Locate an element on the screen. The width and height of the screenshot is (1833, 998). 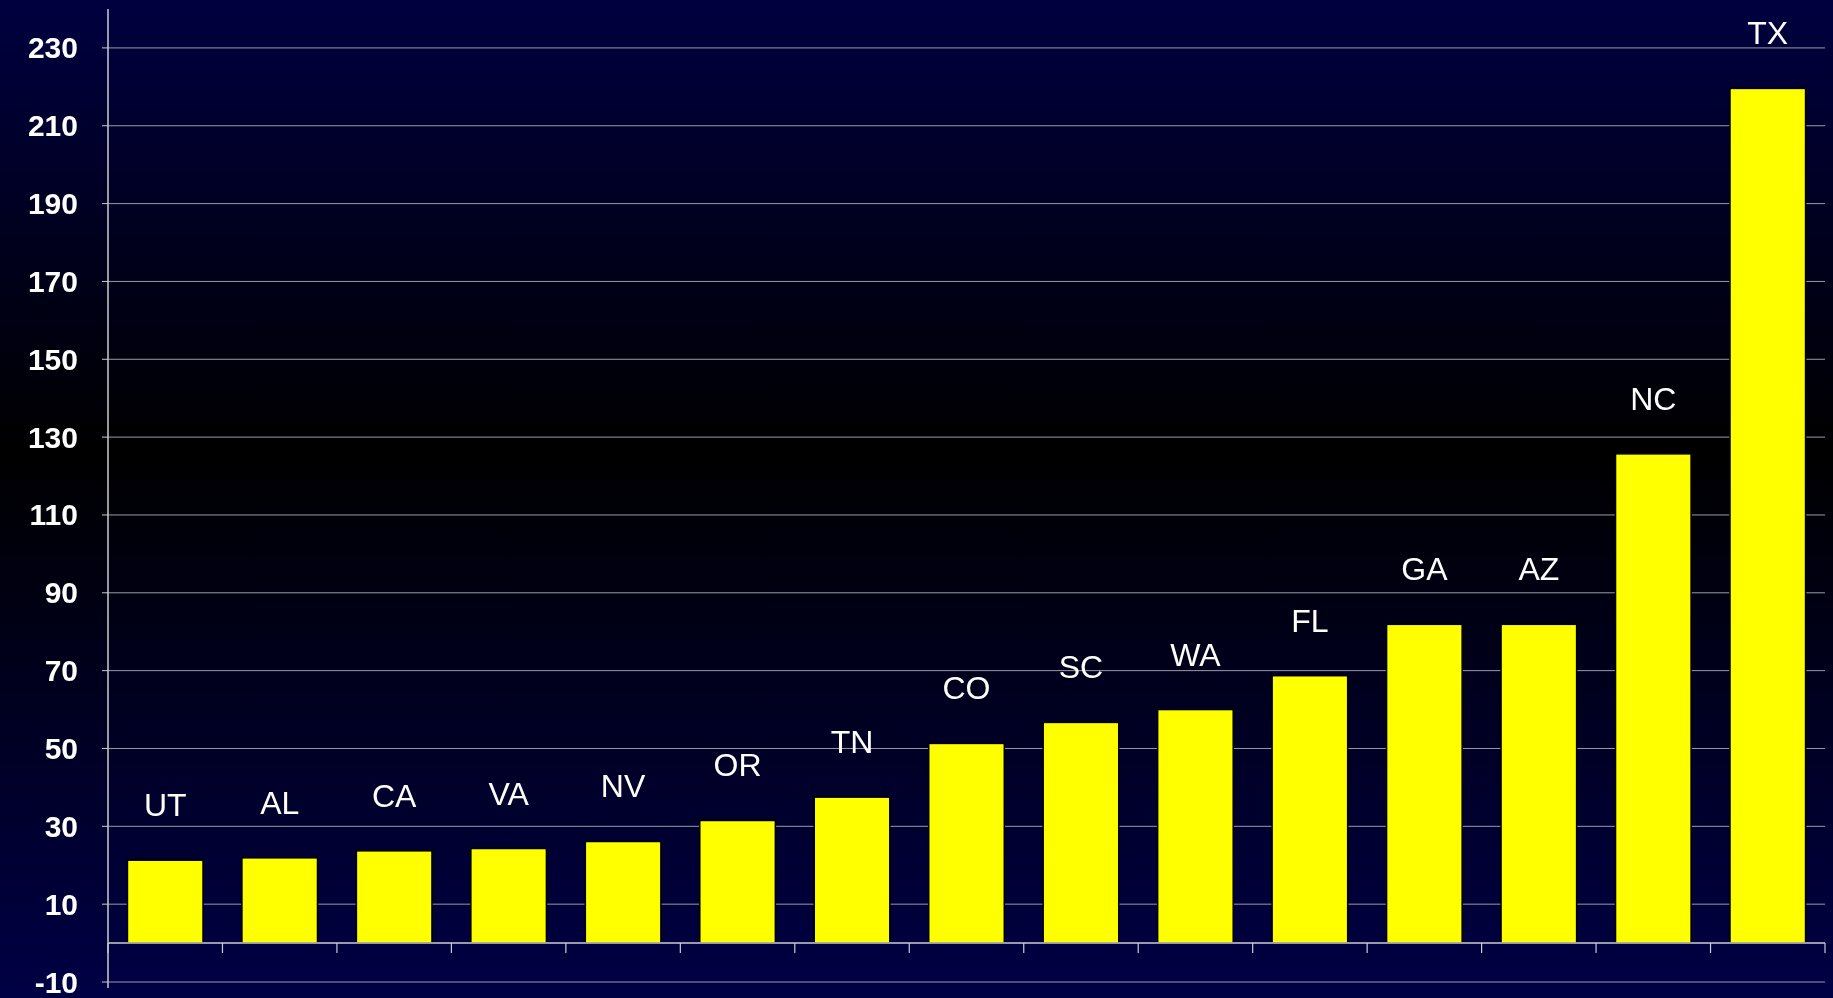
y-tick-label: 70 is located at coordinates (61, 671).